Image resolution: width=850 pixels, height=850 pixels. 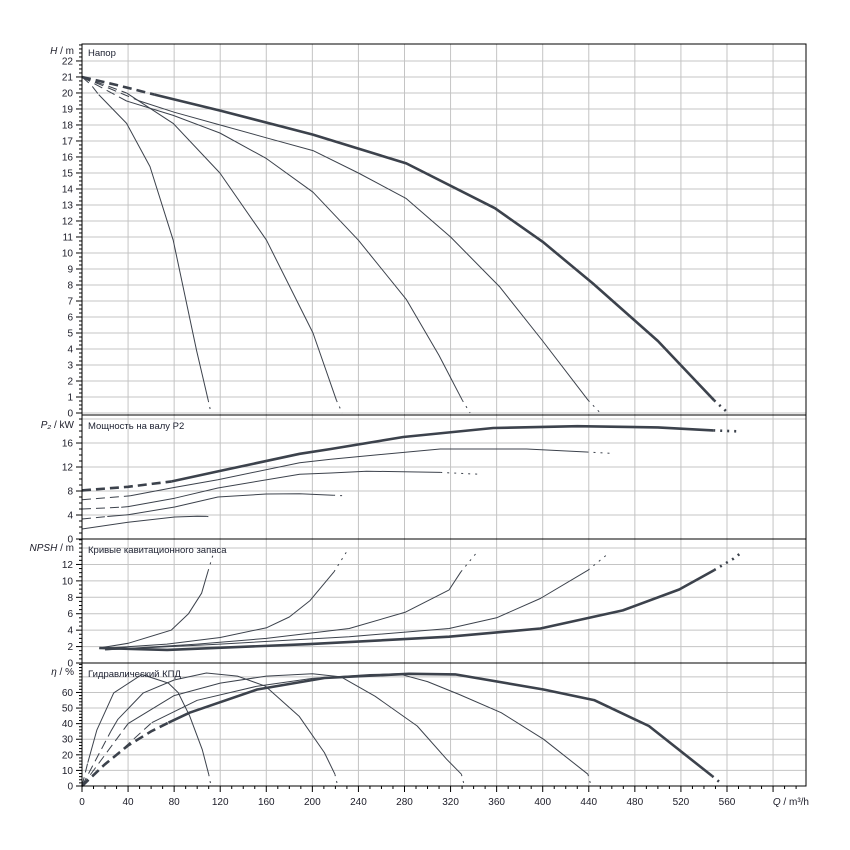 I want to click on head-tick-label: 2, so click(x=70, y=381).